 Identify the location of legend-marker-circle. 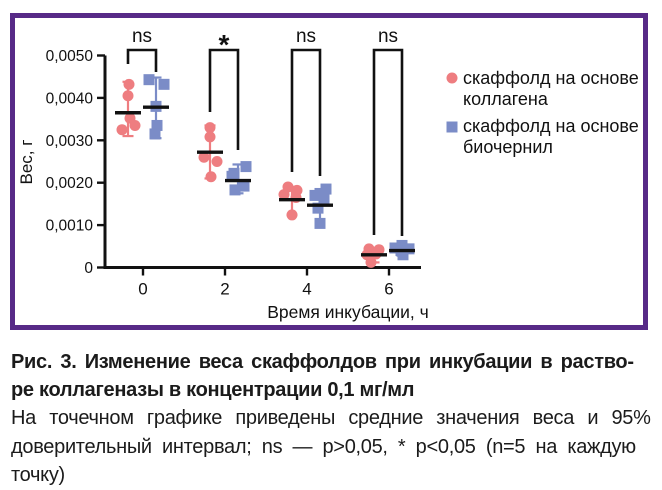
(452, 78).